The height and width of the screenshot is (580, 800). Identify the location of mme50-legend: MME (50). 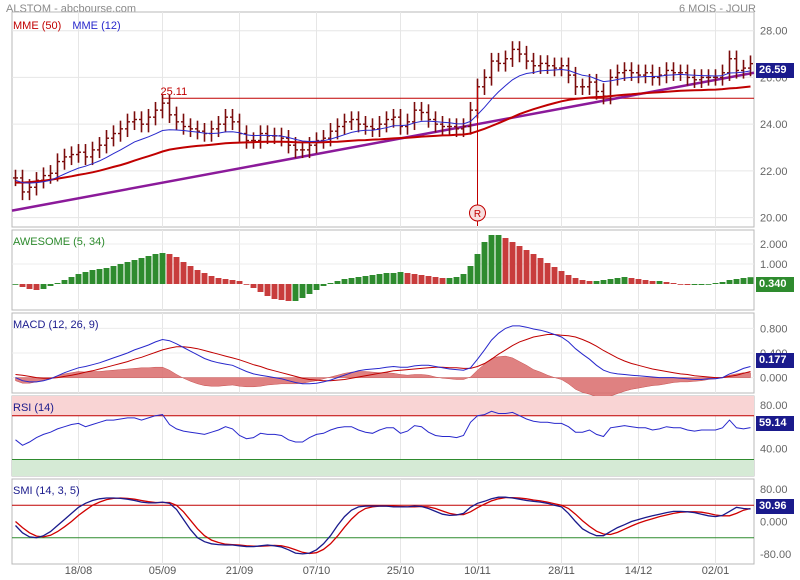
(37, 26).